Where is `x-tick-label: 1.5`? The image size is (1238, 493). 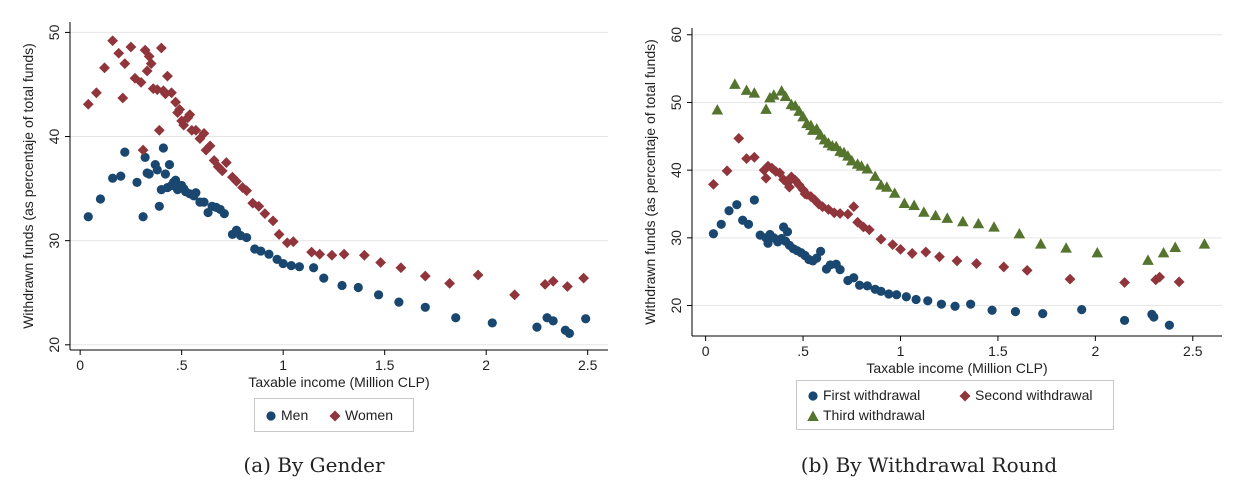 x-tick-label: 1.5 is located at coordinates (385, 365).